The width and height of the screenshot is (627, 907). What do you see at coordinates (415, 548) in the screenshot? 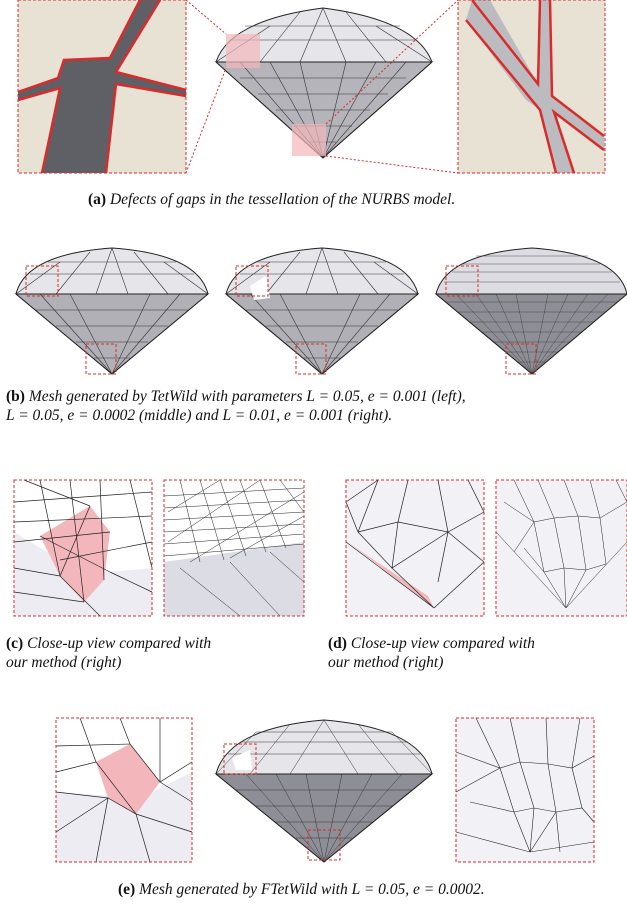
I see `closeup-tetwild-d` at bounding box center [415, 548].